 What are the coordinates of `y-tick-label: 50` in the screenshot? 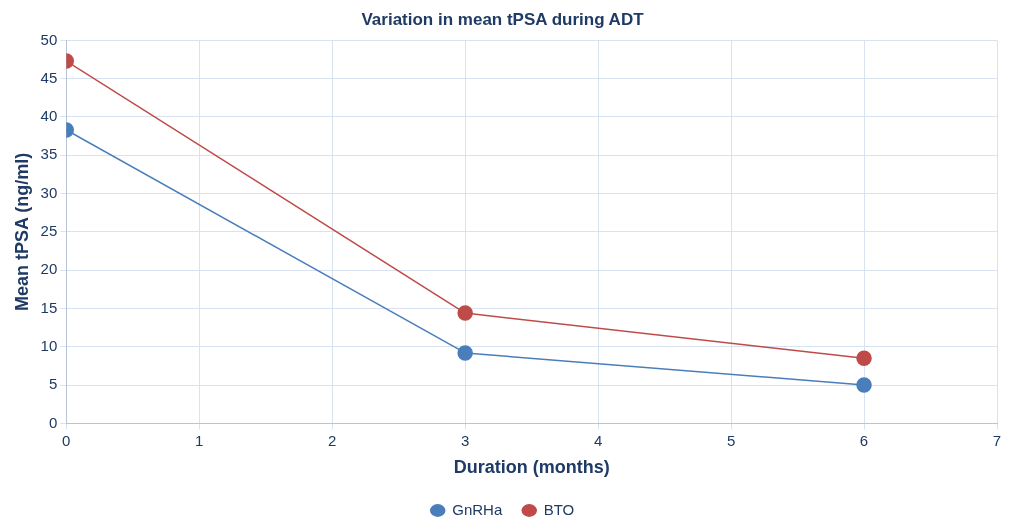 It's located at (49, 39).